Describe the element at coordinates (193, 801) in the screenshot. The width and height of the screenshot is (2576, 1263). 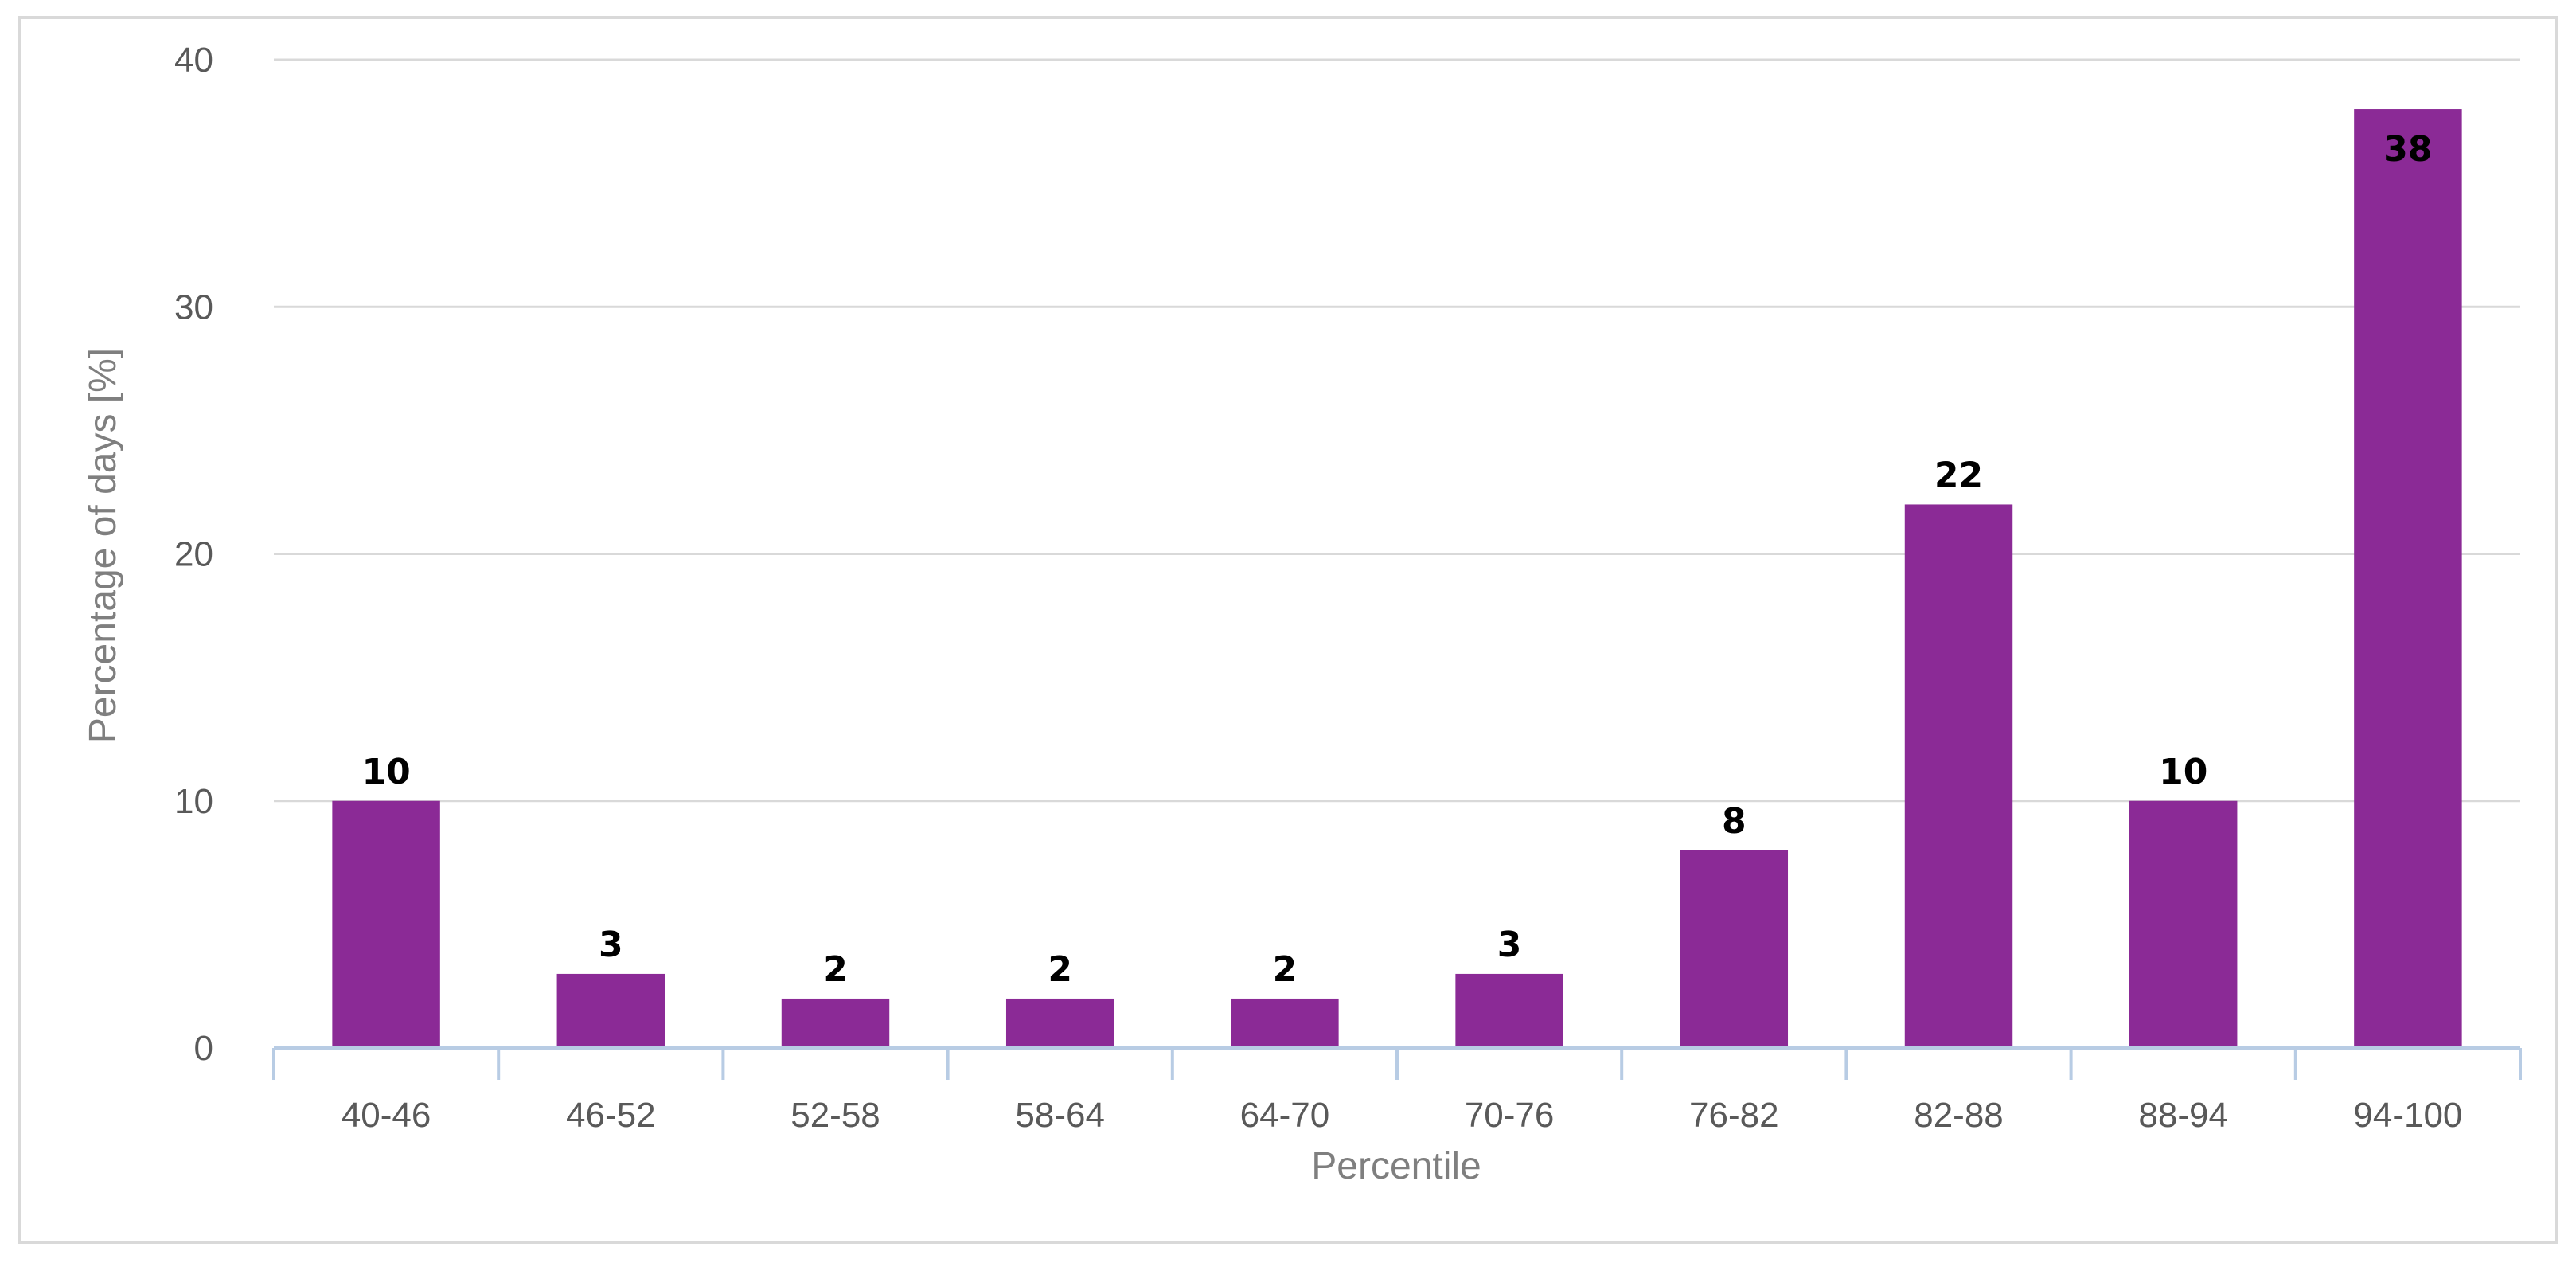
I see `y-tick-label: 10` at that location.